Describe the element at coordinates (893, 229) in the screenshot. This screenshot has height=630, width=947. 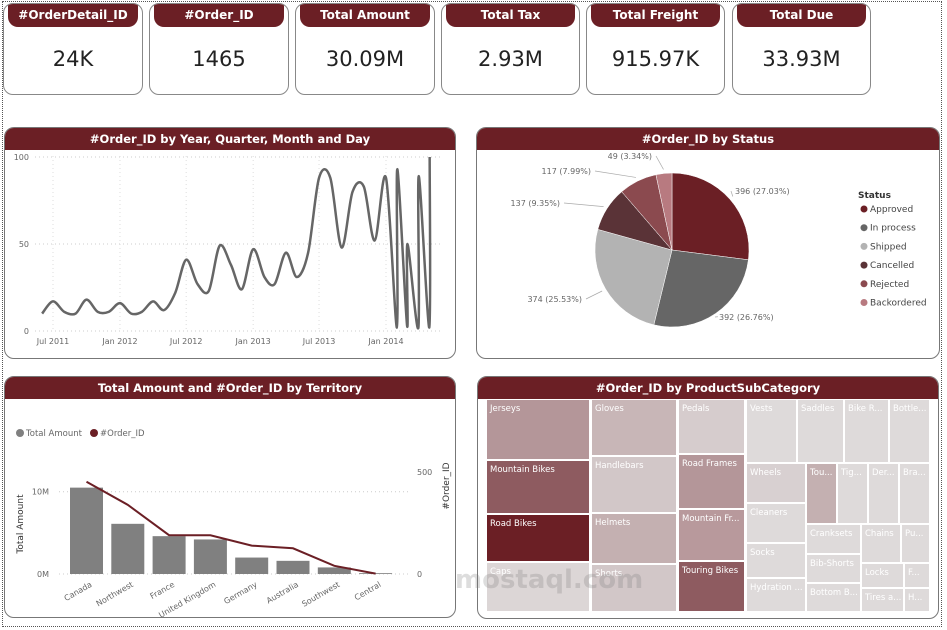
I see `legend-item: In process` at that location.